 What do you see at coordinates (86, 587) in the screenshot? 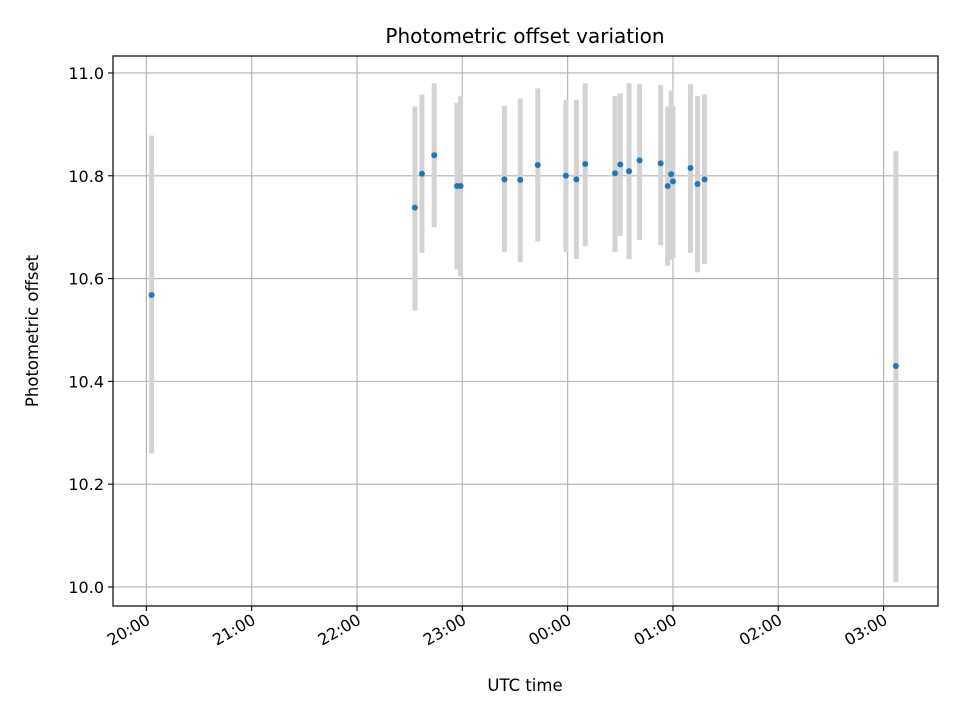
I see `y-tick-label: 10.0` at bounding box center [86, 587].